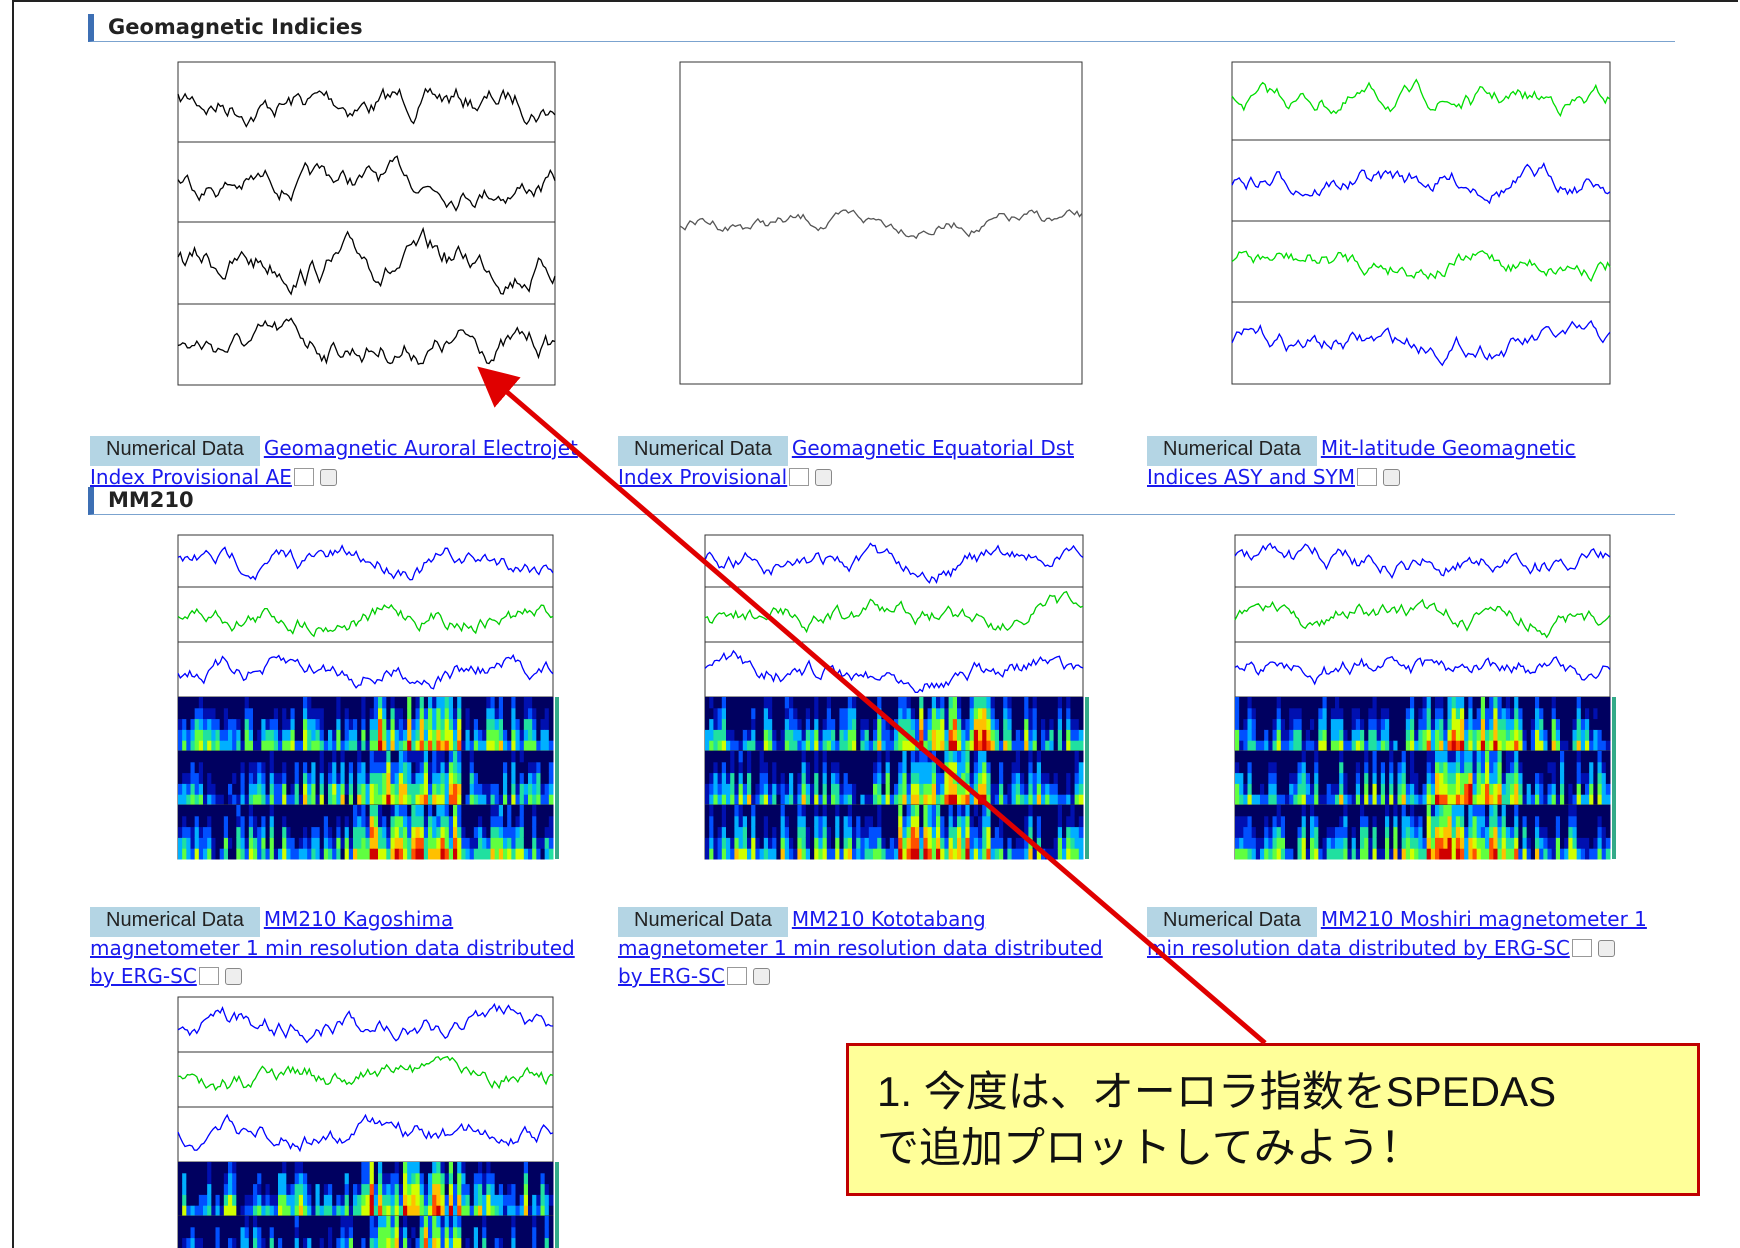 Image resolution: width=1740 pixels, height=1248 pixels. I want to click on colorbar, so click(557, 1189).